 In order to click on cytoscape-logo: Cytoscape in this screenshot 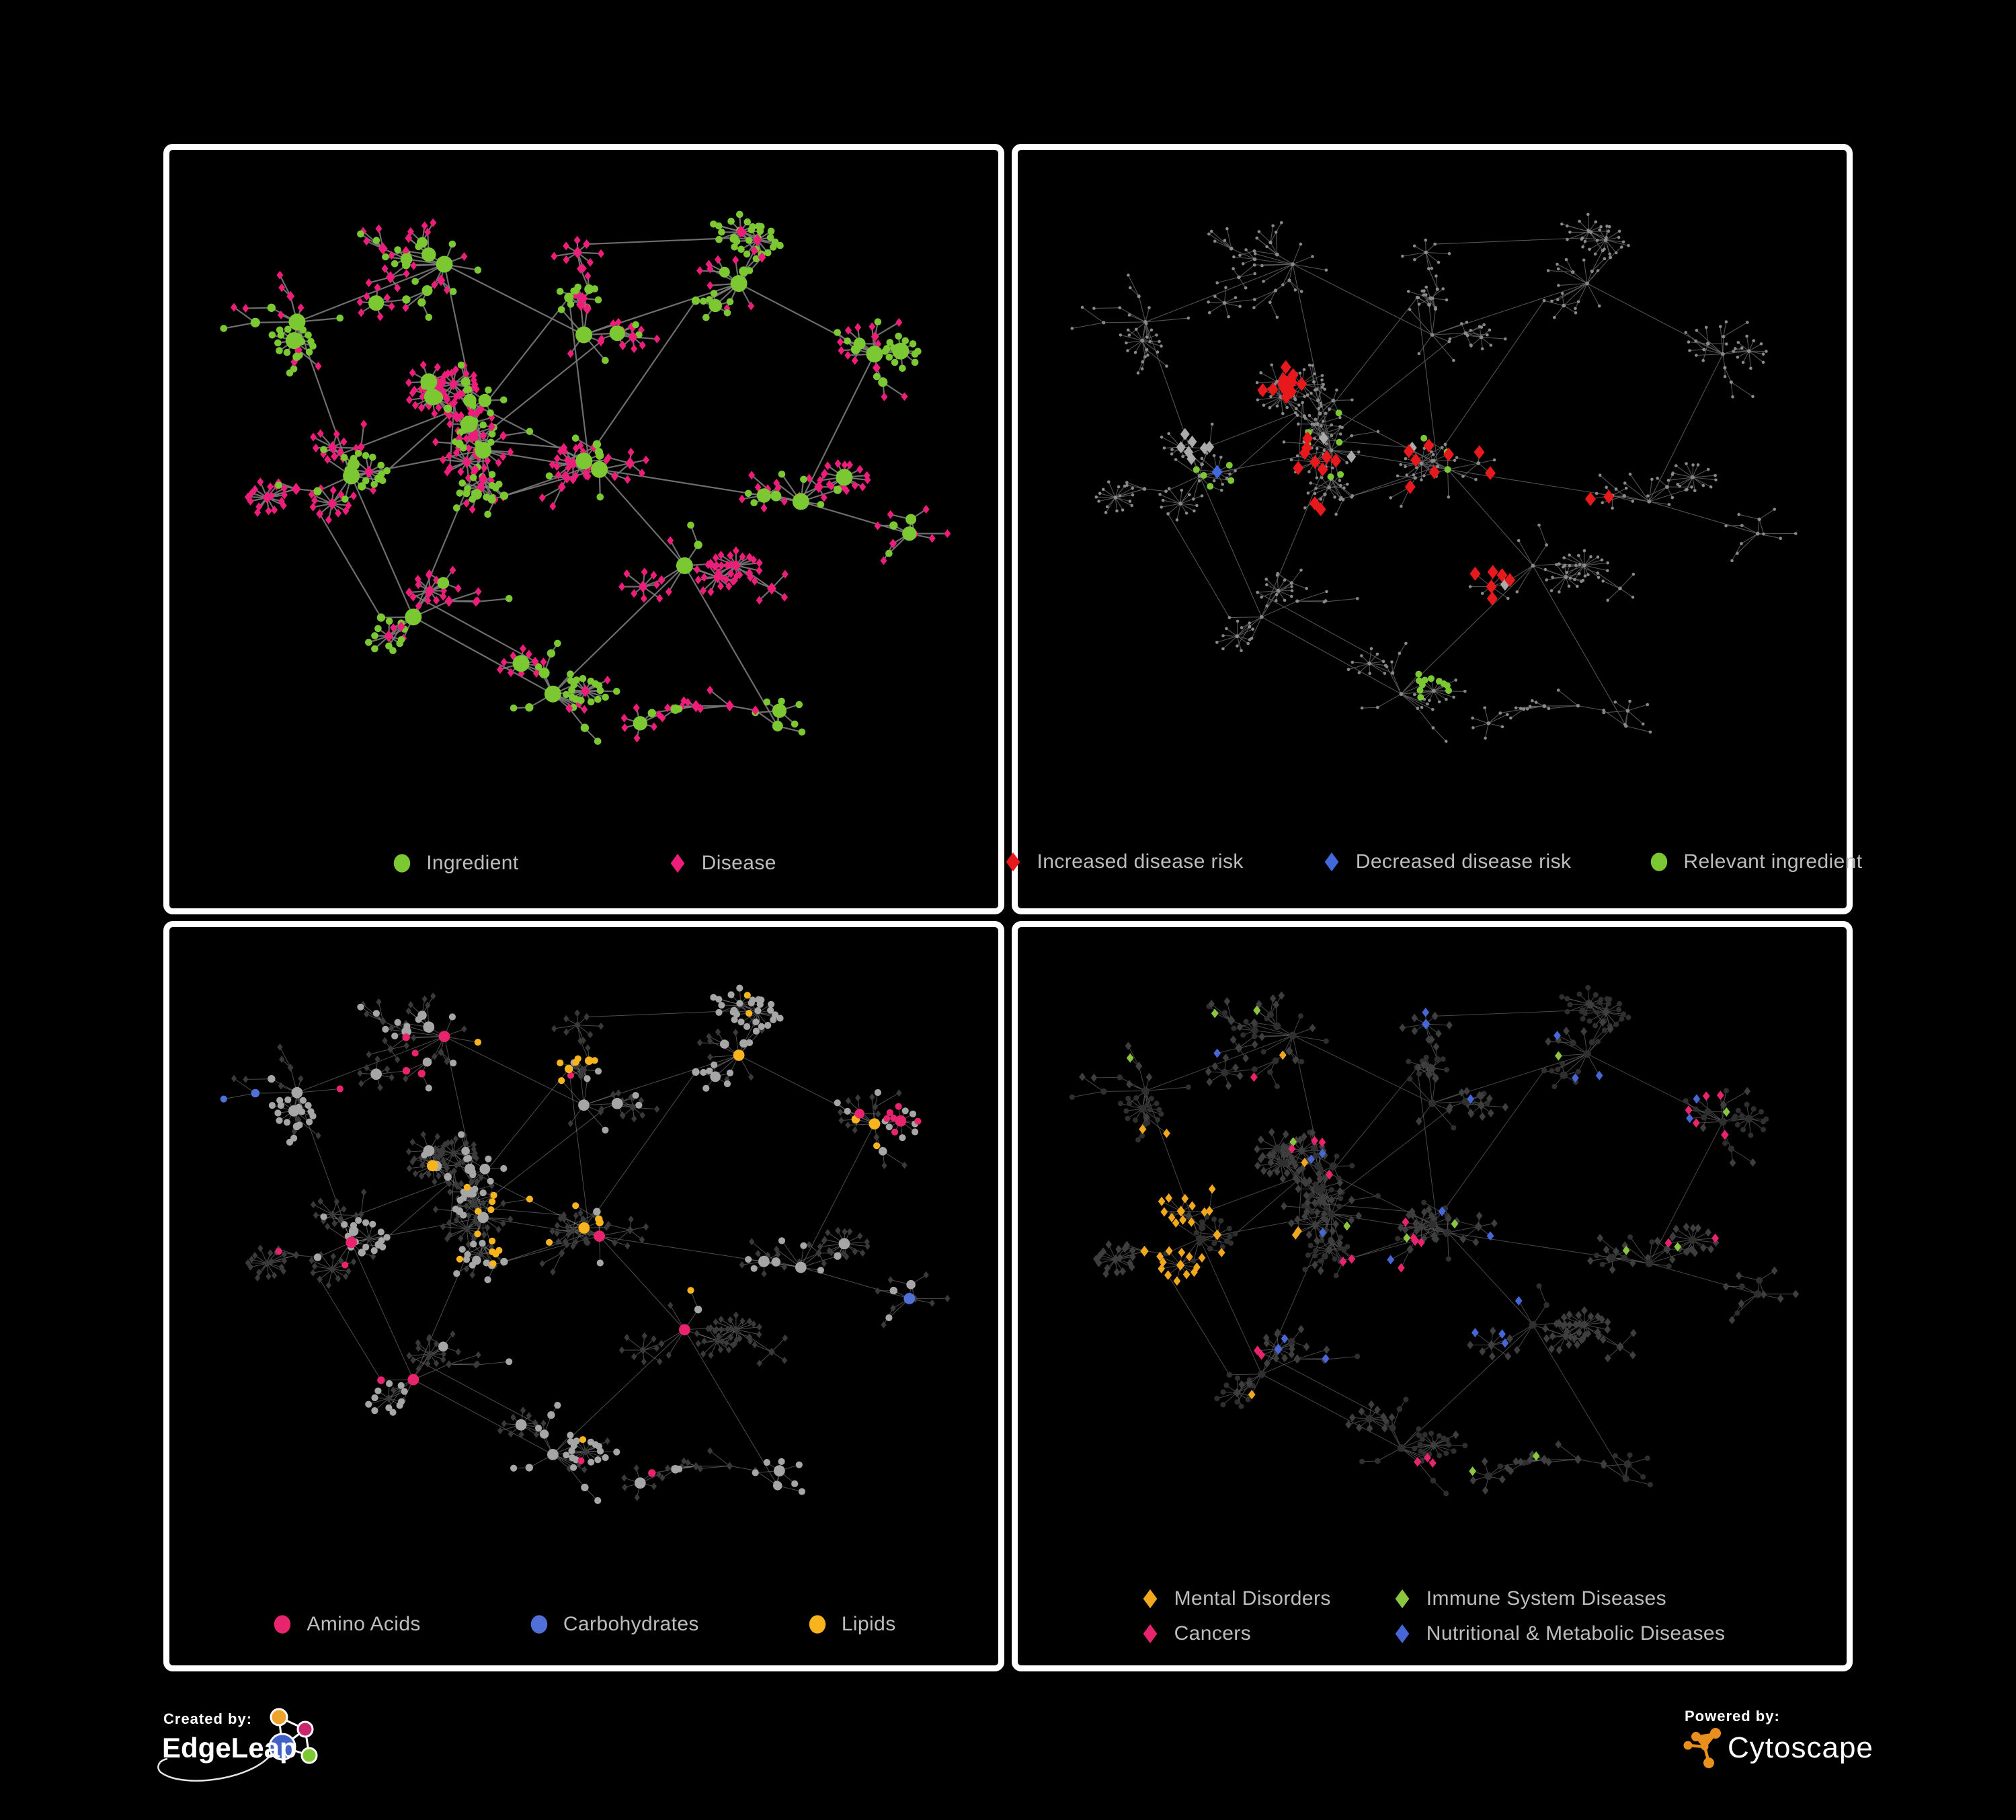, I will do `click(1778, 1748)`.